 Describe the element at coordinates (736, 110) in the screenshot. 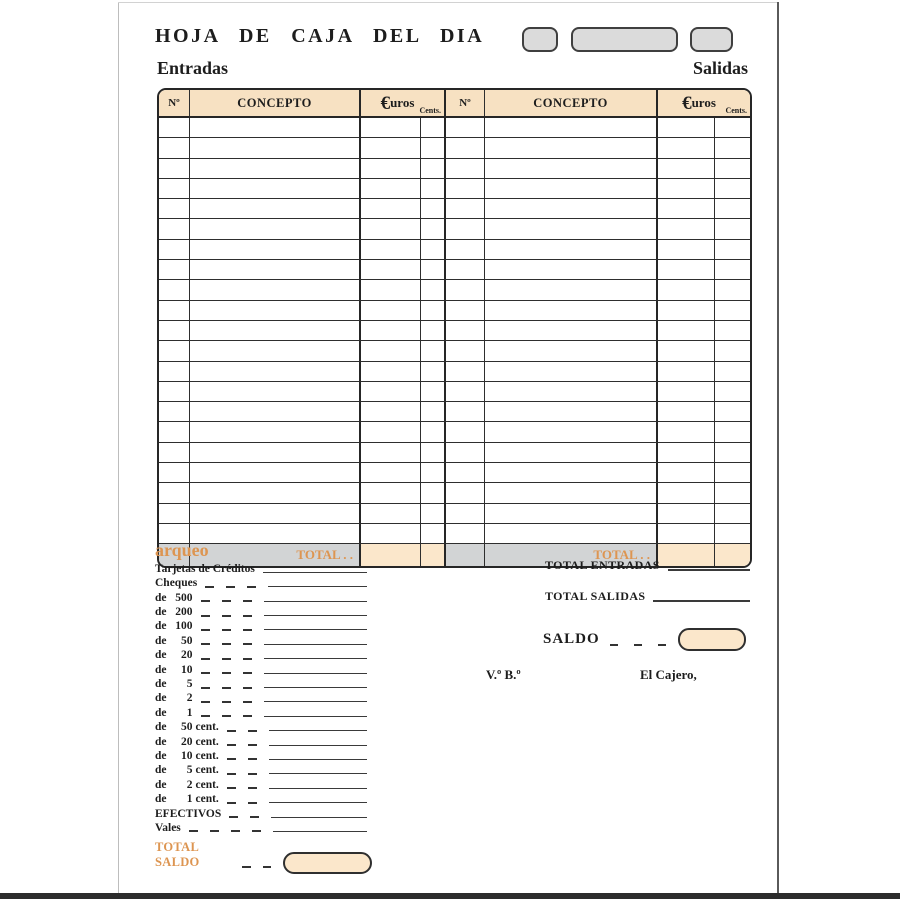

I see `cents-header-salidas: Cents.` at that location.